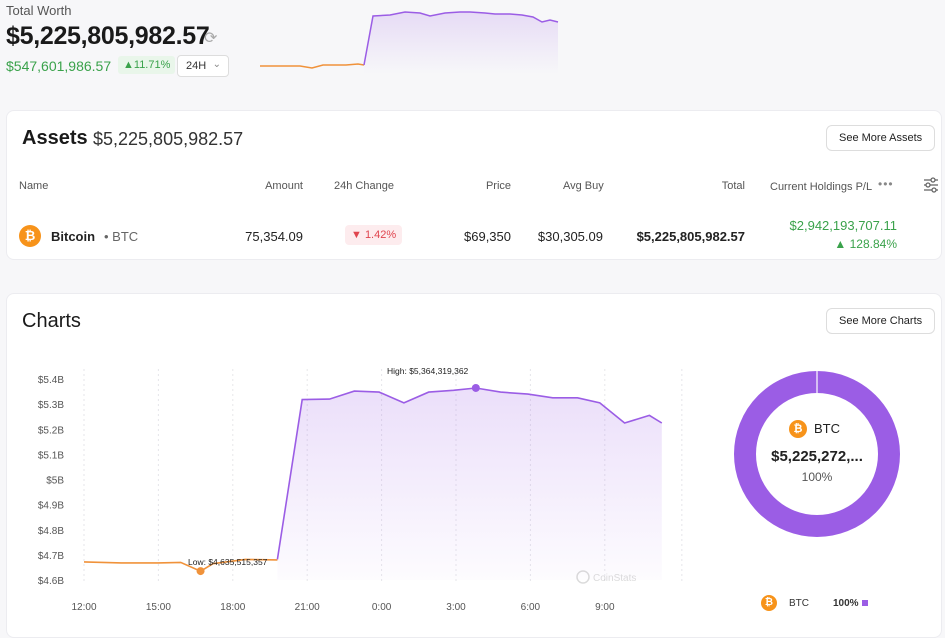 Image resolution: width=945 pixels, height=638 pixels. I want to click on refresh-icon: ⟳, so click(211, 38).